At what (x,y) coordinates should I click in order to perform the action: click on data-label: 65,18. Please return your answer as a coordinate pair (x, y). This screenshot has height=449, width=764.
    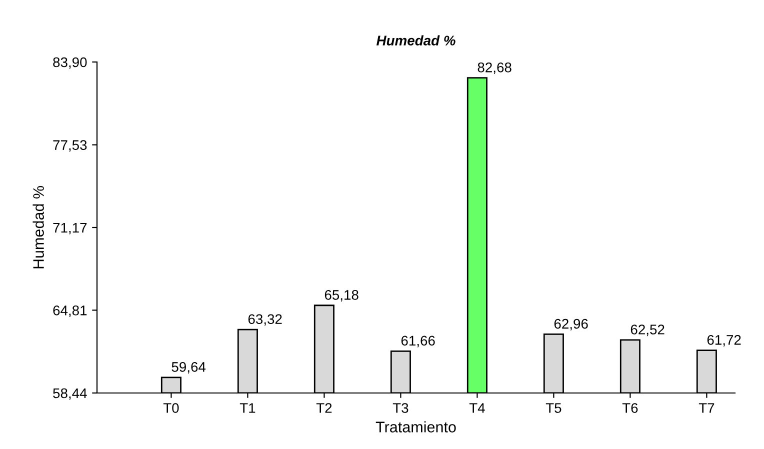
    Looking at the image, I should click on (341, 296).